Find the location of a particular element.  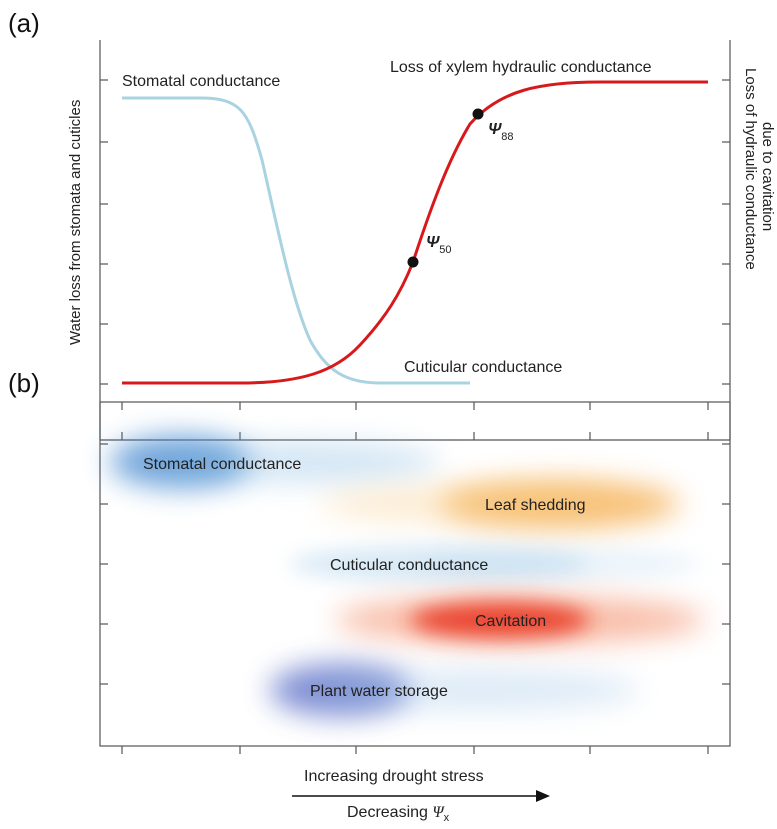

band-label-leaf-shedding: Leaf shedding is located at coordinates (535, 505).